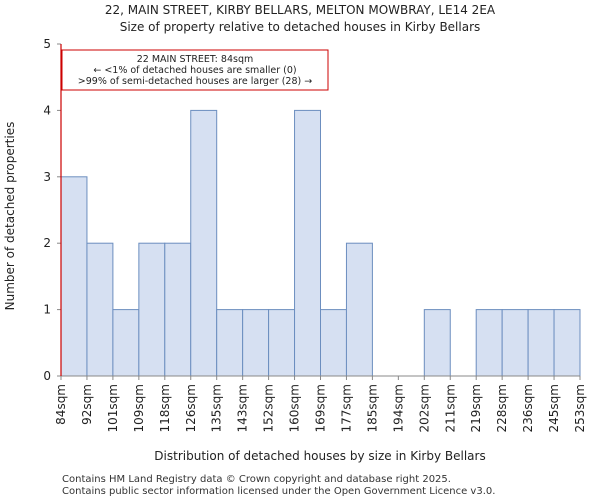 This screenshot has height=500, width=600. Describe the element at coordinates (424, 408) in the screenshot. I see `x-tick-label: 202sqm` at that location.